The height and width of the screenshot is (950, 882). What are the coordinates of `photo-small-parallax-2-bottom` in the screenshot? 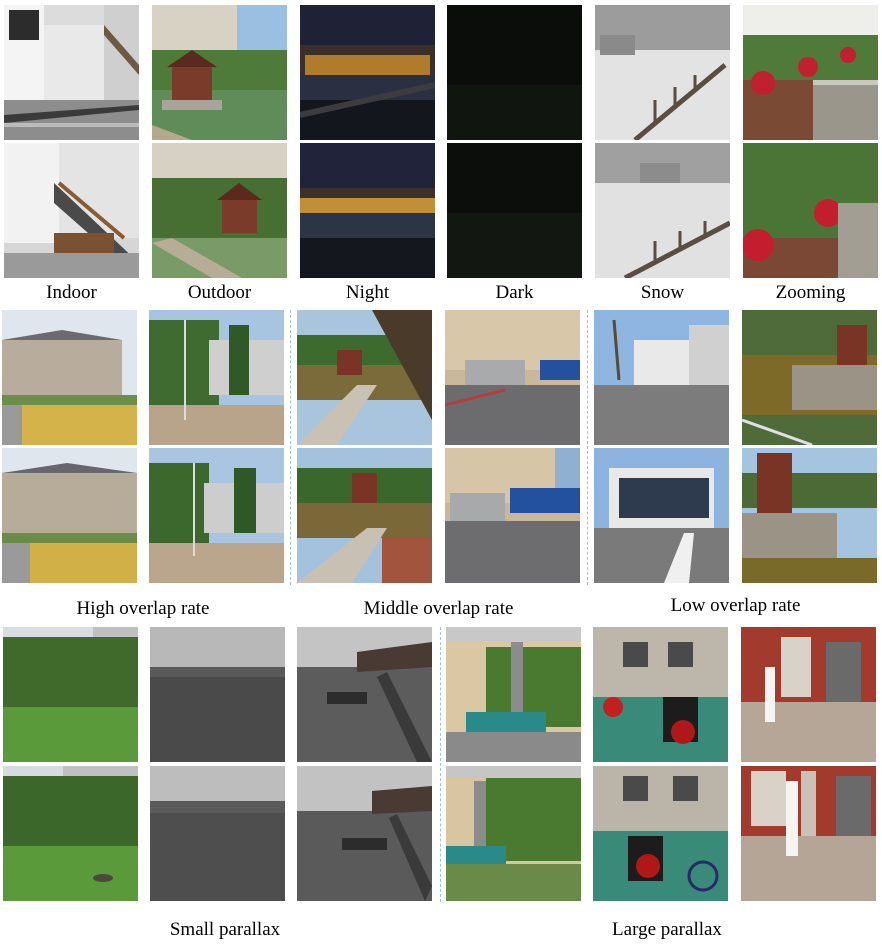 It's located at (217, 833).